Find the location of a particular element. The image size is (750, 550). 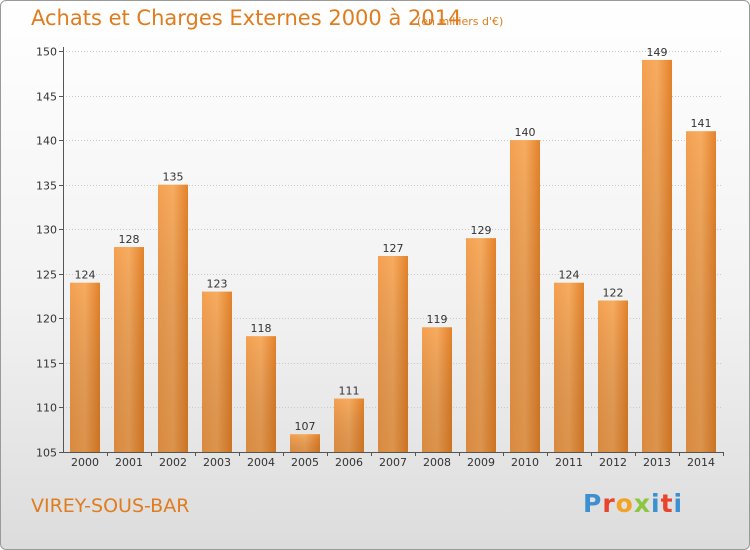

y-tick-label: 125 is located at coordinates (46, 275).